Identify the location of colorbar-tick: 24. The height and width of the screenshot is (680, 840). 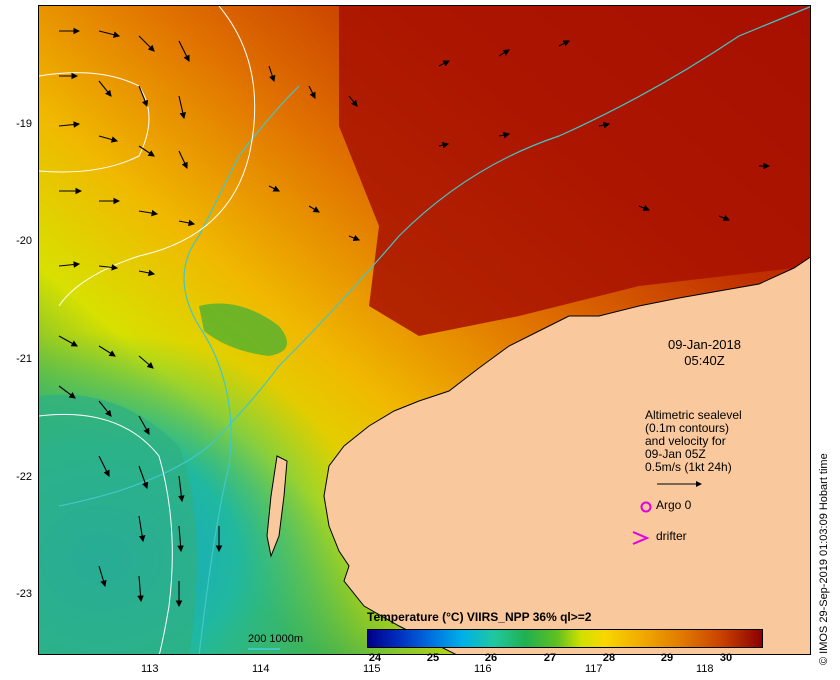
(375, 658).